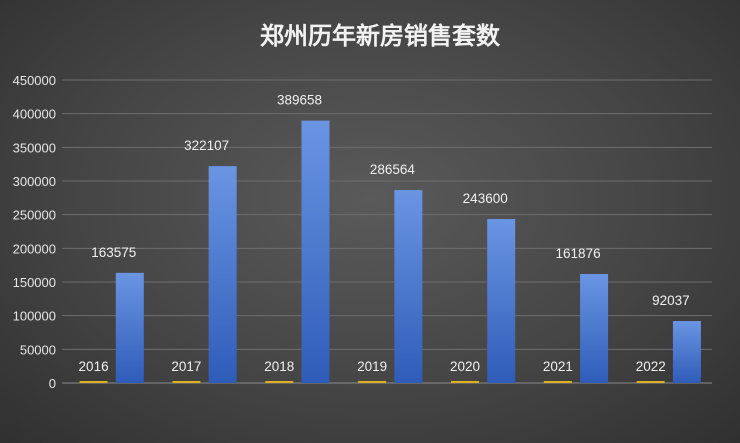  What do you see at coordinates (113, 252) in the screenshot?
I see `sales-value-label: 163575` at bounding box center [113, 252].